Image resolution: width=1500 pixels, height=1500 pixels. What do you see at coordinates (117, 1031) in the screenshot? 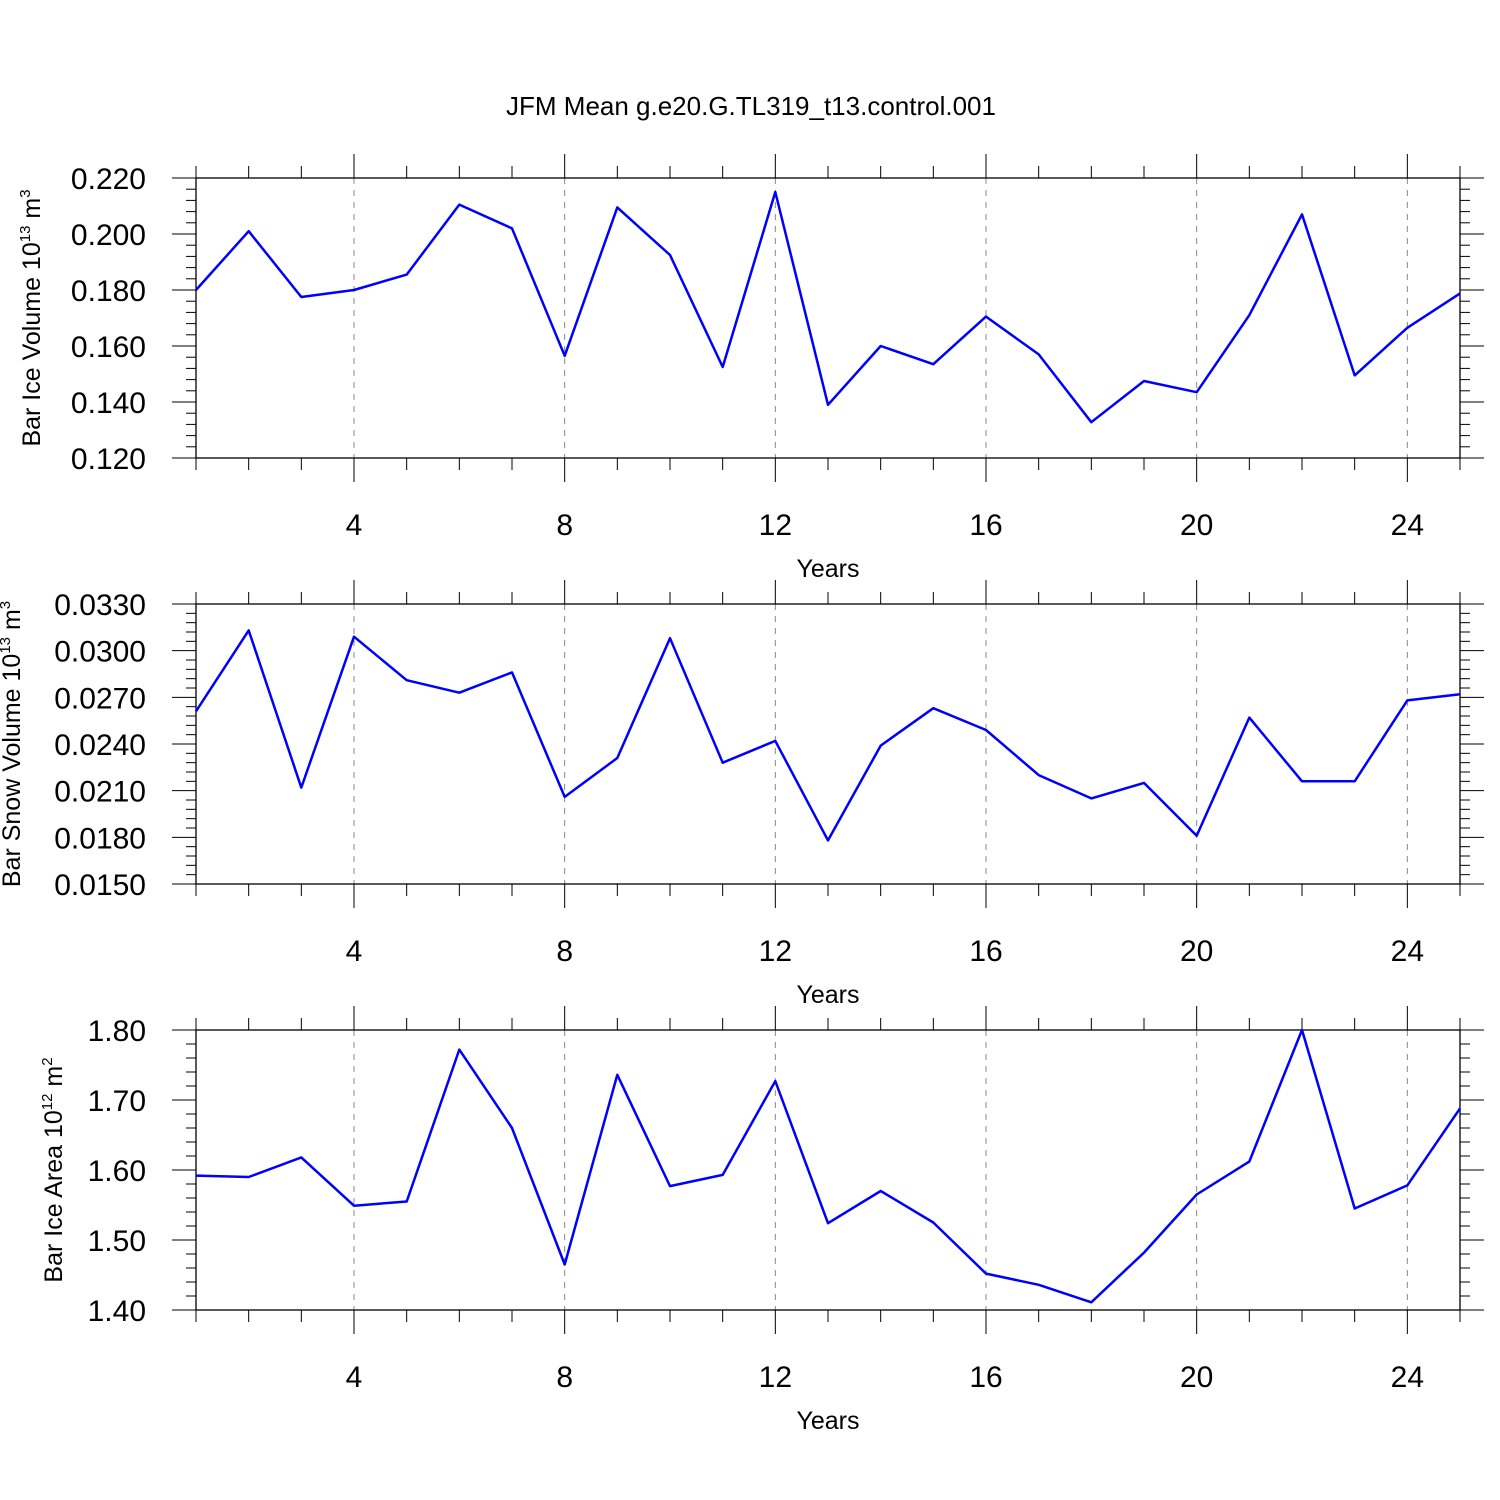
I see `y-tick-label: 1.80` at bounding box center [117, 1031].